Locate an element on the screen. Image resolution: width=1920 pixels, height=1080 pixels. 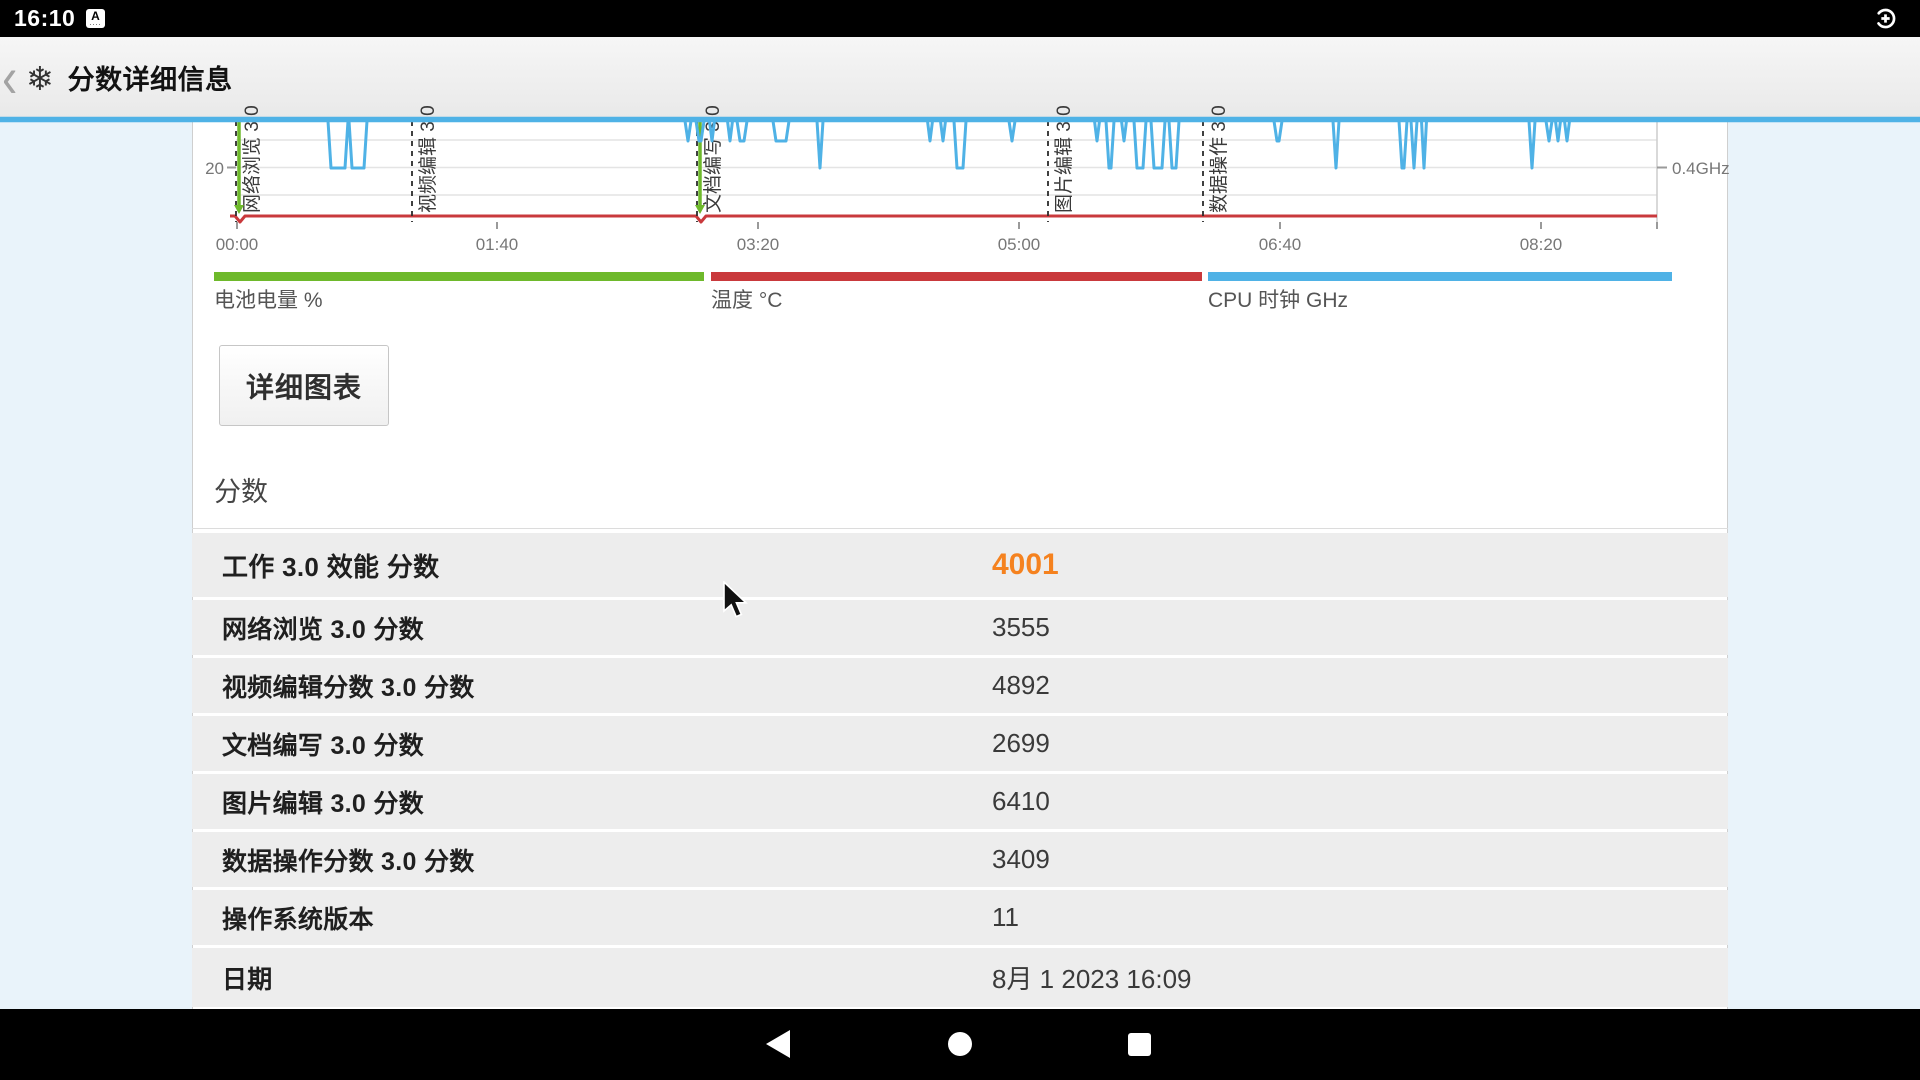
score-row: 操作系统版本 11 is located at coordinates (960, 917).